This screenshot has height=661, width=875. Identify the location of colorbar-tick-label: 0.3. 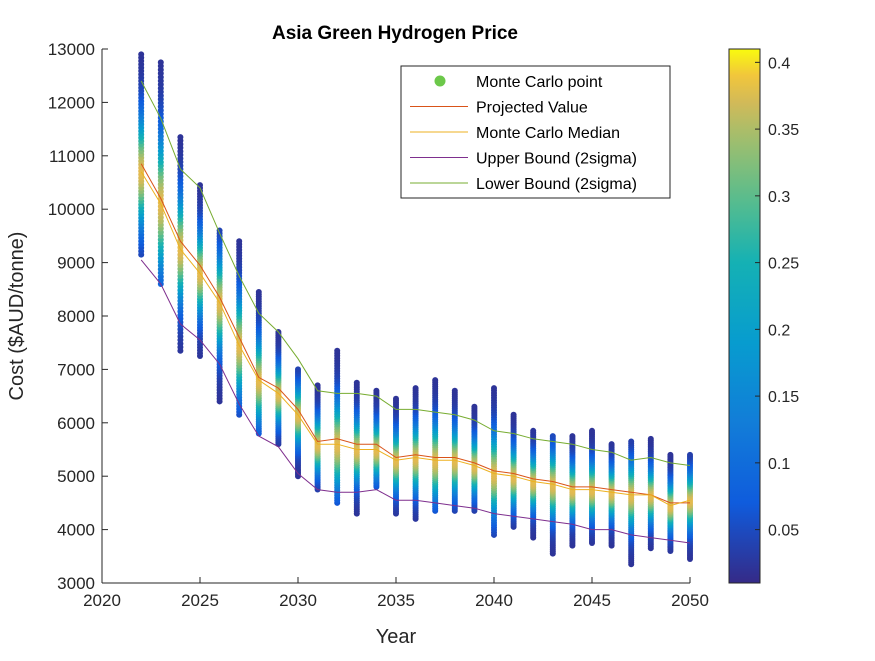
(779, 197).